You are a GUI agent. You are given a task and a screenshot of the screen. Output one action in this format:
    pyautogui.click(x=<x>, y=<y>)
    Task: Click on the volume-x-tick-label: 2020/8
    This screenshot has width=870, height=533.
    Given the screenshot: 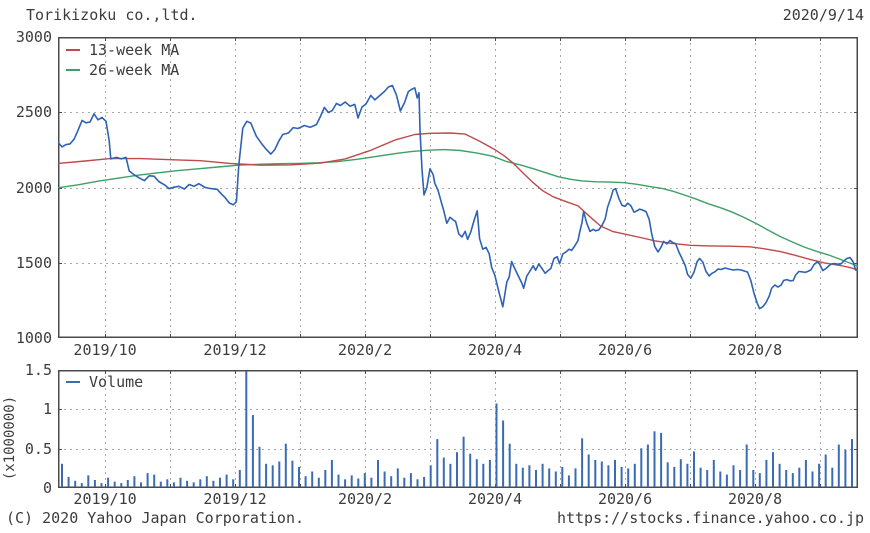 What is the action you would take?
    pyautogui.click(x=755, y=499)
    